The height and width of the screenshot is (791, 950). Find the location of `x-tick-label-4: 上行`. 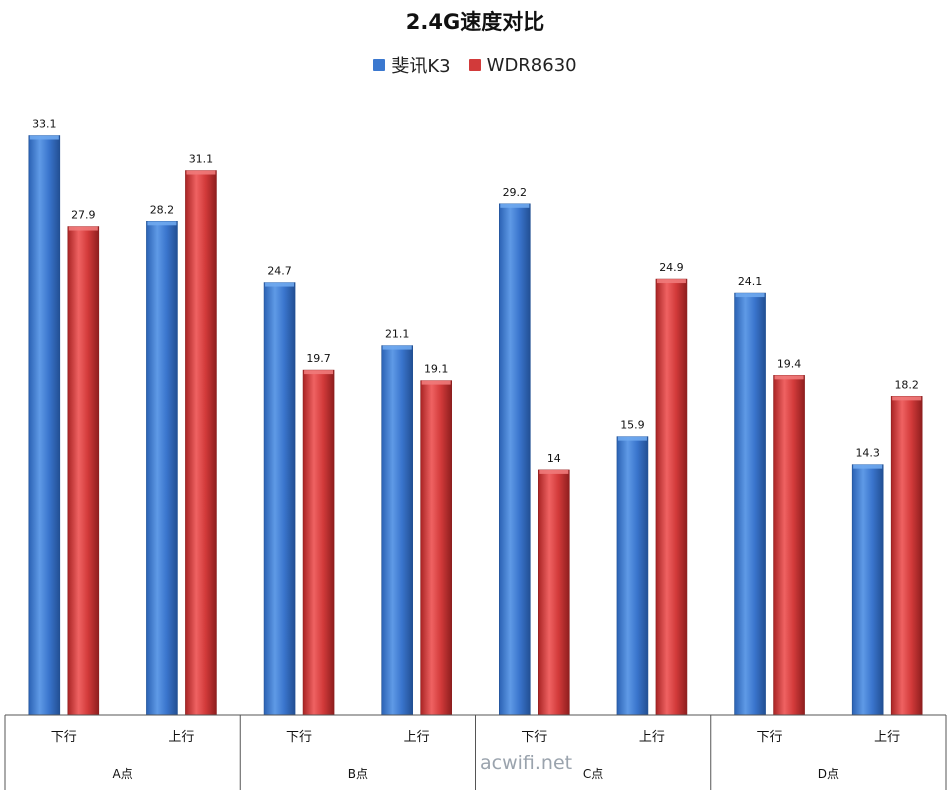

x-tick-label-4: 上行 is located at coordinates (417, 737).